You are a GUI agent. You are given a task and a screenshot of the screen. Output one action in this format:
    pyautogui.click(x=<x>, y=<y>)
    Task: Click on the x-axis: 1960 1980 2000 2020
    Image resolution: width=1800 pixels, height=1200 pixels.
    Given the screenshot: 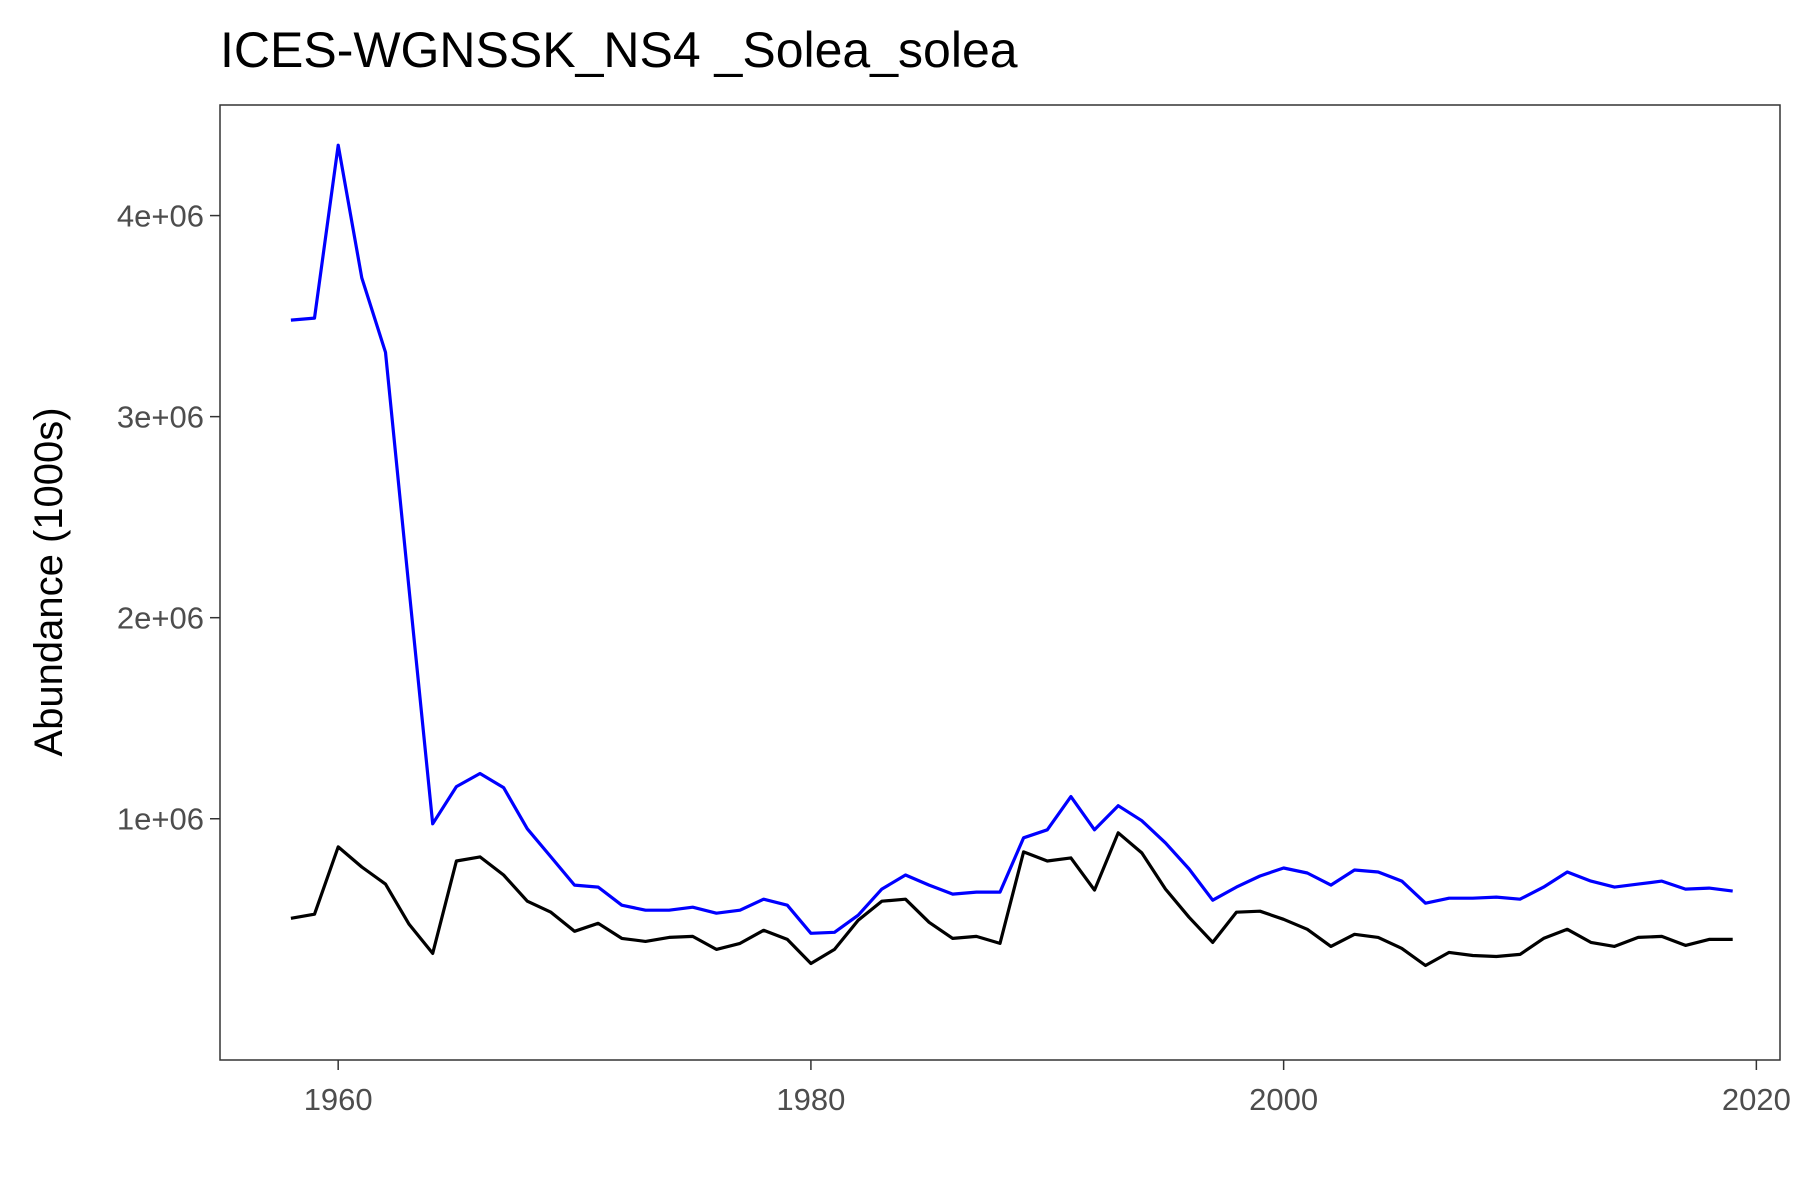 What is the action you would take?
    pyautogui.click(x=1047, y=1088)
    